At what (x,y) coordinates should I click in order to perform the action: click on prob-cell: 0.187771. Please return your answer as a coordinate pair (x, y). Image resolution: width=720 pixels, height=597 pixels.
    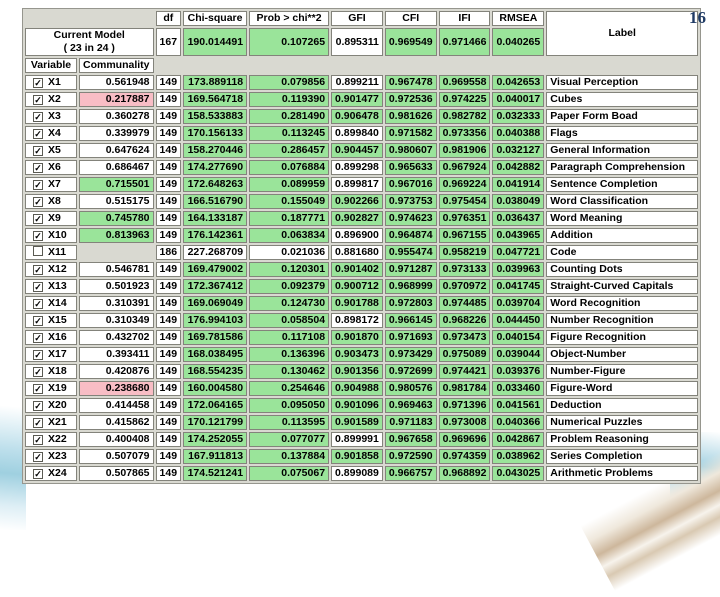
    Looking at the image, I should click on (289, 218).